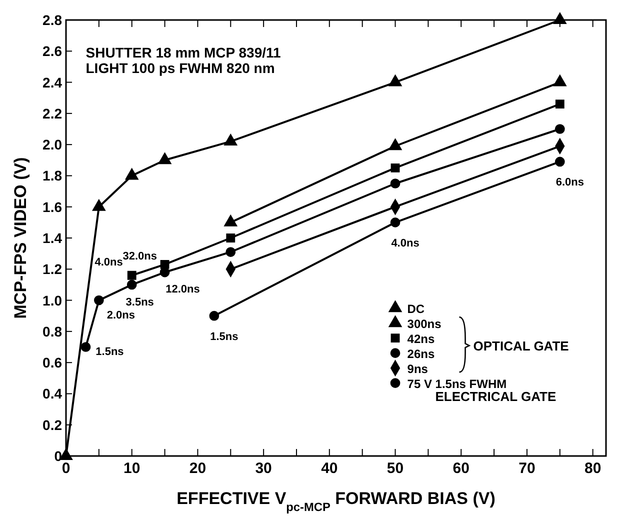  I want to click on legend-label: DC, so click(416, 309).